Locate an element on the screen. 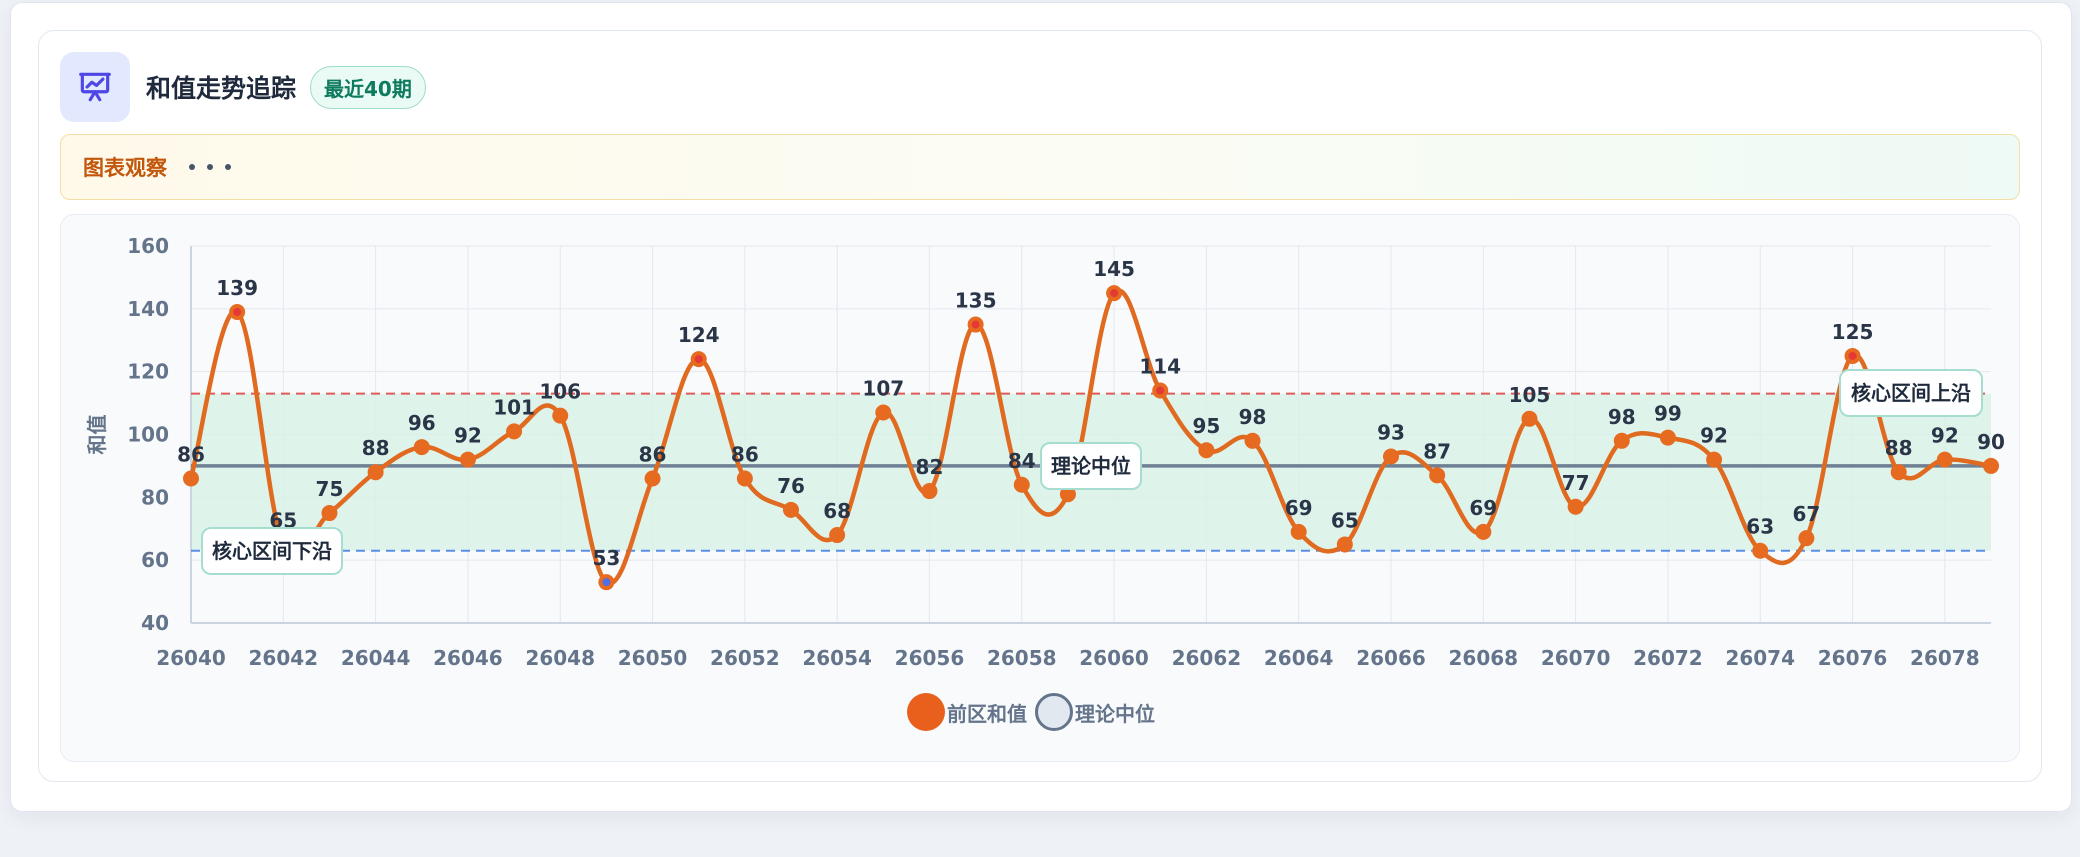 The width and height of the screenshot is (2080, 857). data-label: 105 is located at coordinates (1530, 395).